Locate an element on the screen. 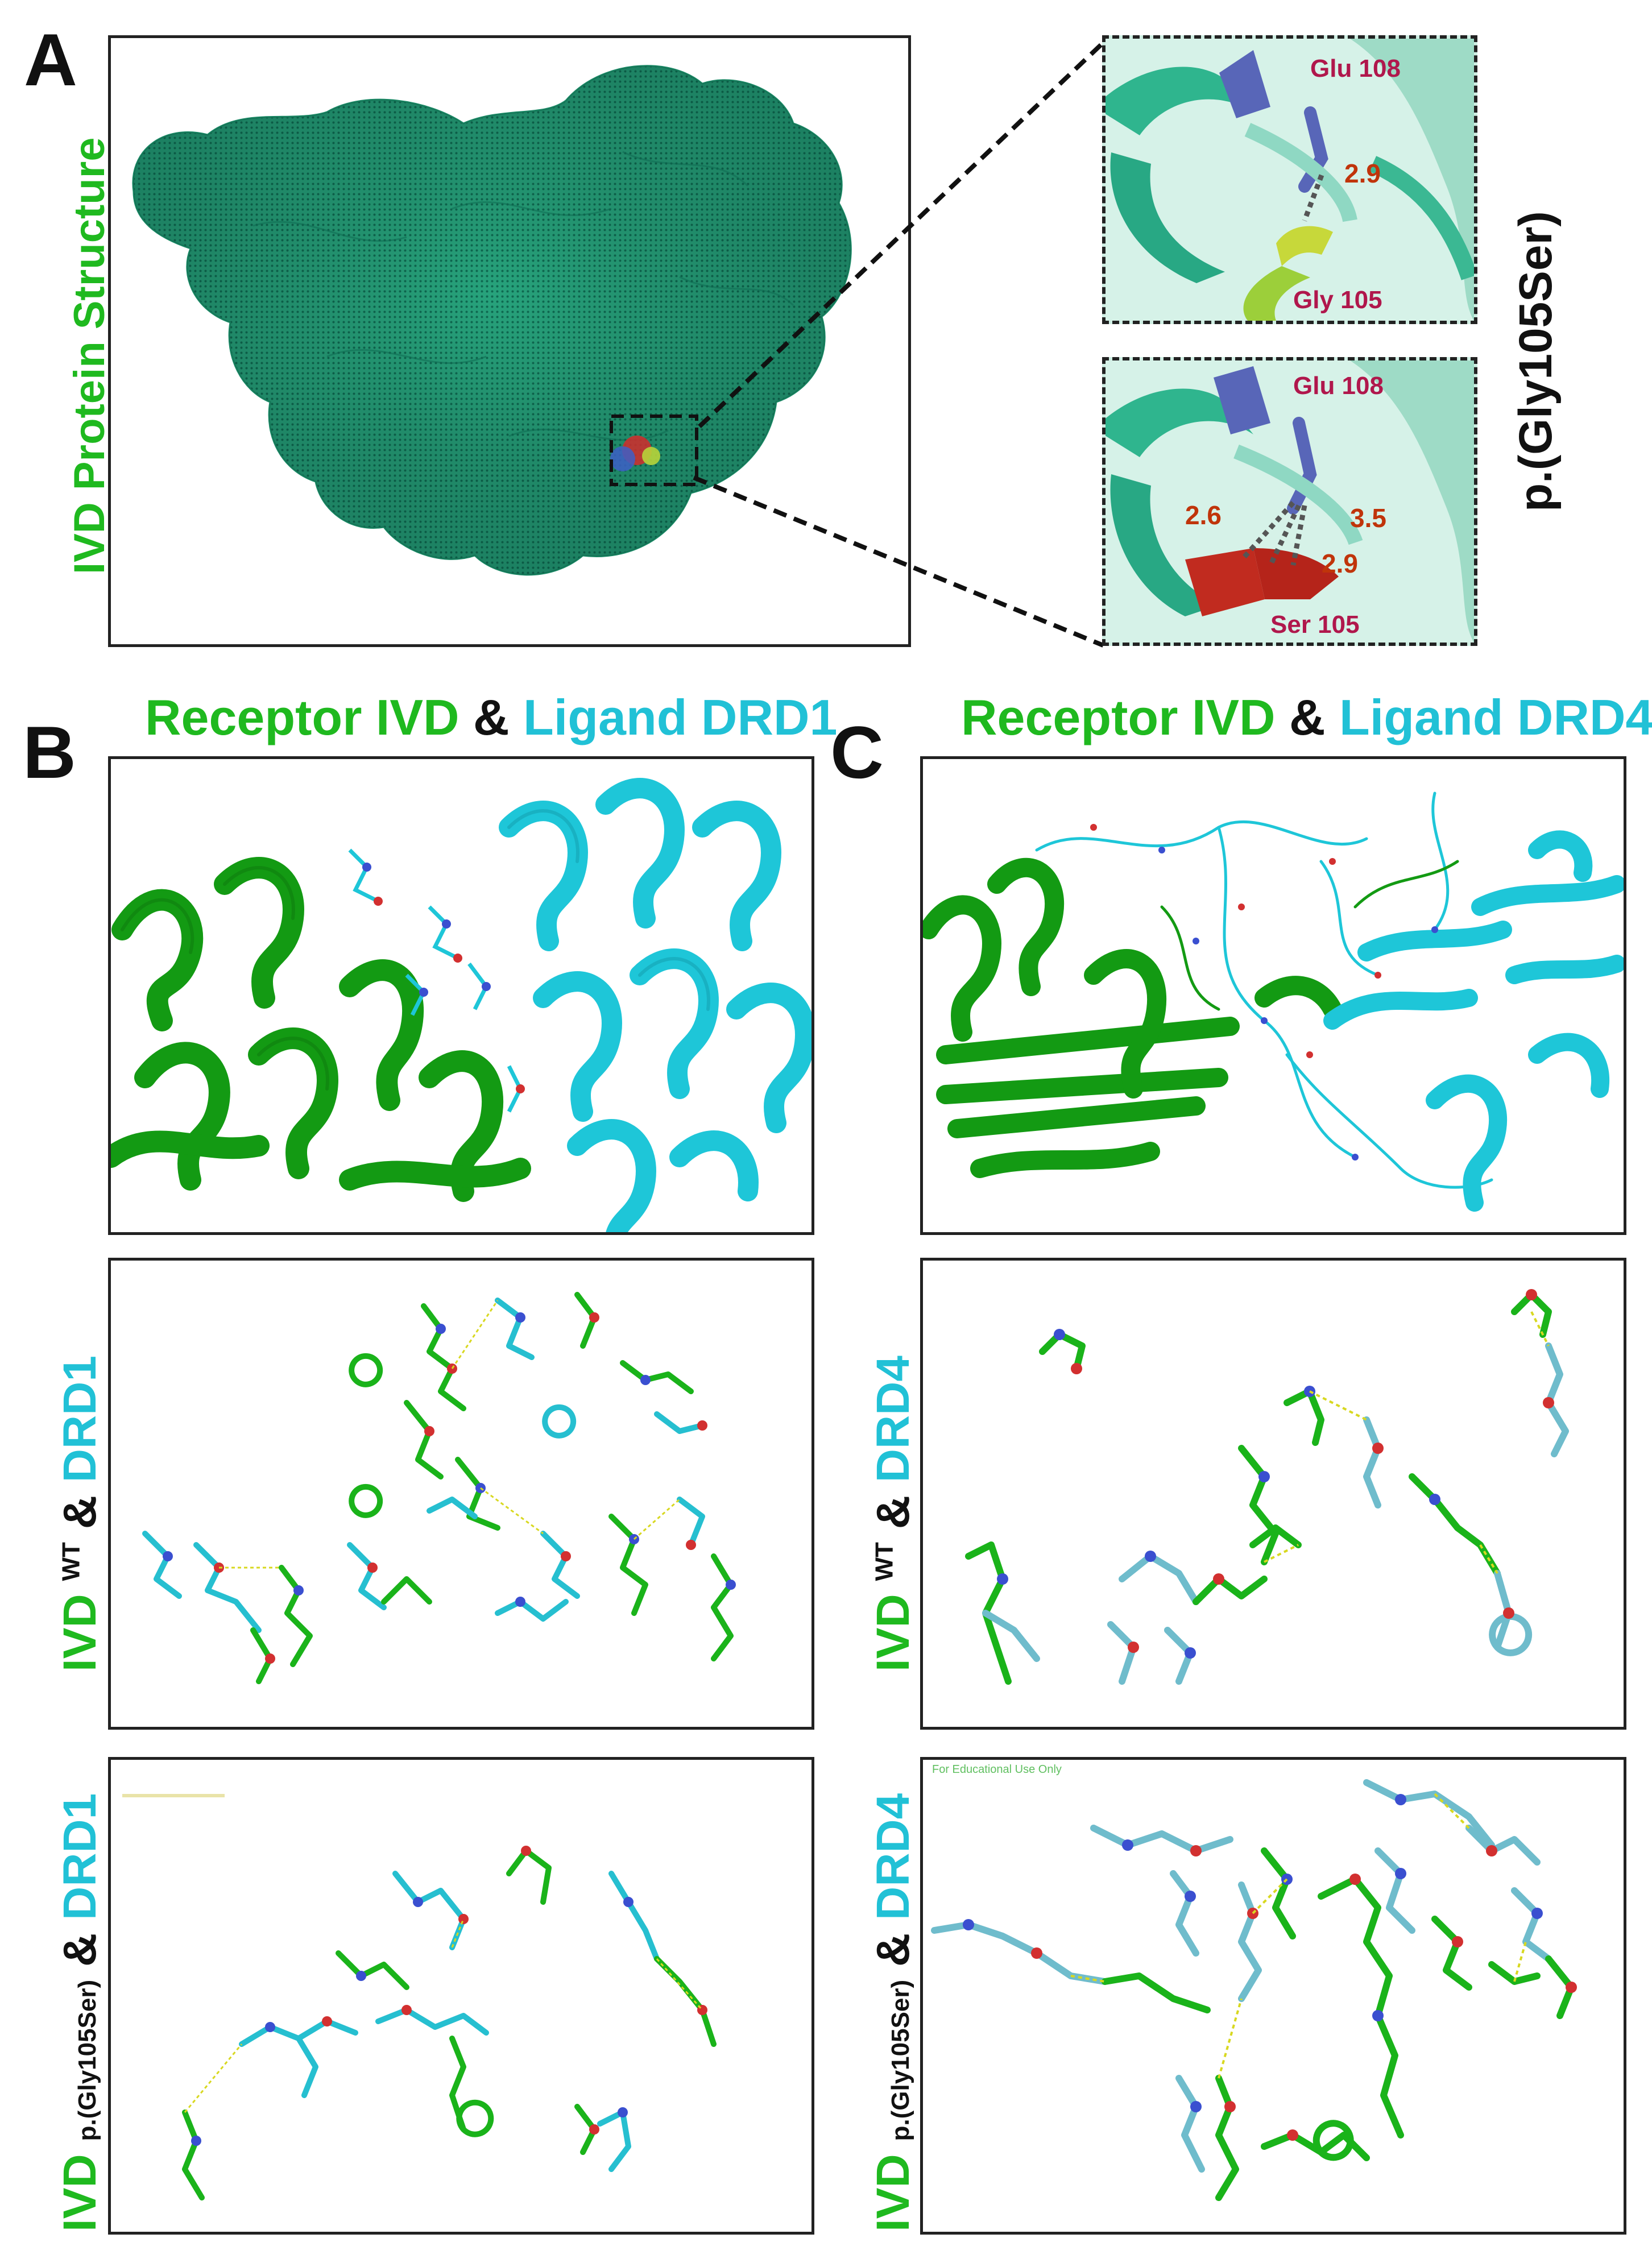 The height and width of the screenshot is (2267, 1652). docking-complex-render-drd4 is located at coordinates (1273, 995).